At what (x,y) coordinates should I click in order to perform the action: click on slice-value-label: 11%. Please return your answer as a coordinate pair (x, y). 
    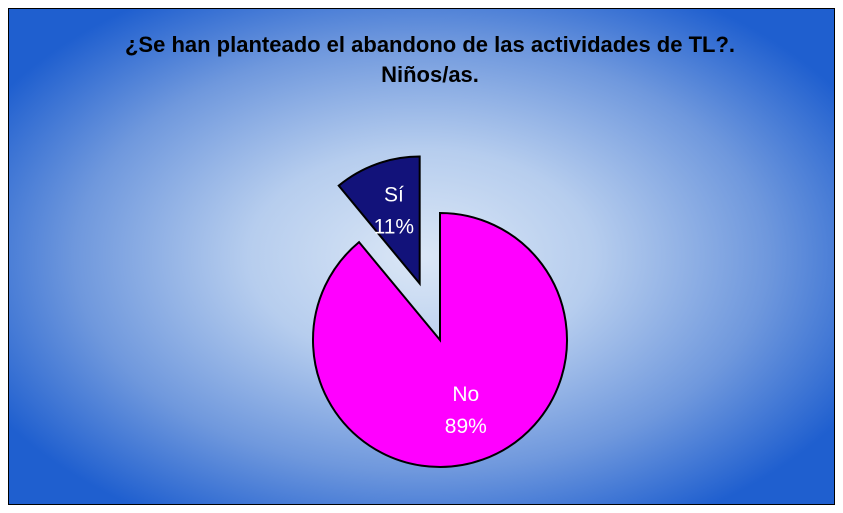
    Looking at the image, I should click on (394, 226).